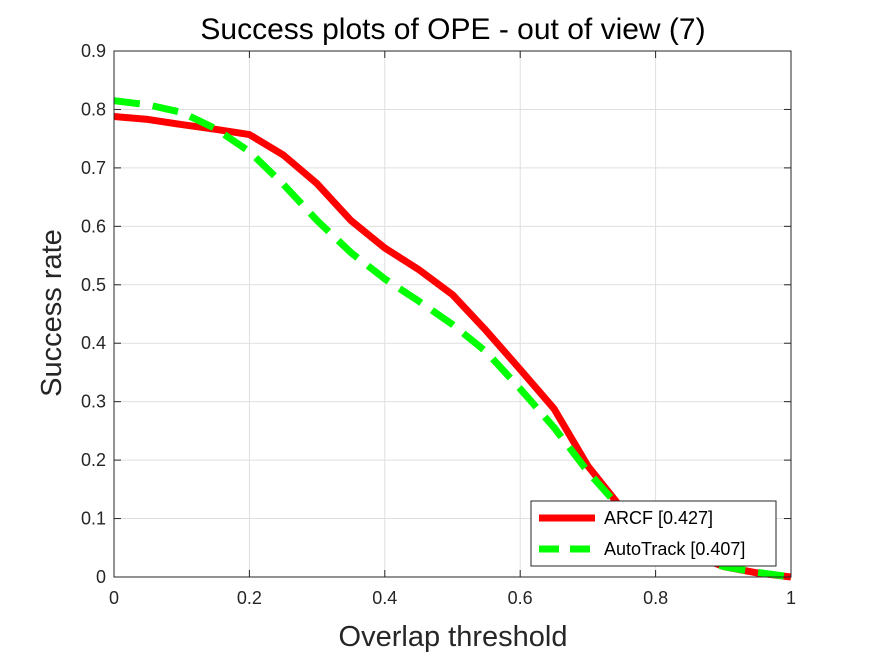 This screenshot has height=656, width=875. Describe the element at coordinates (93, 402) in the screenshot. I see `y-tick-label: 0.3` at that location.